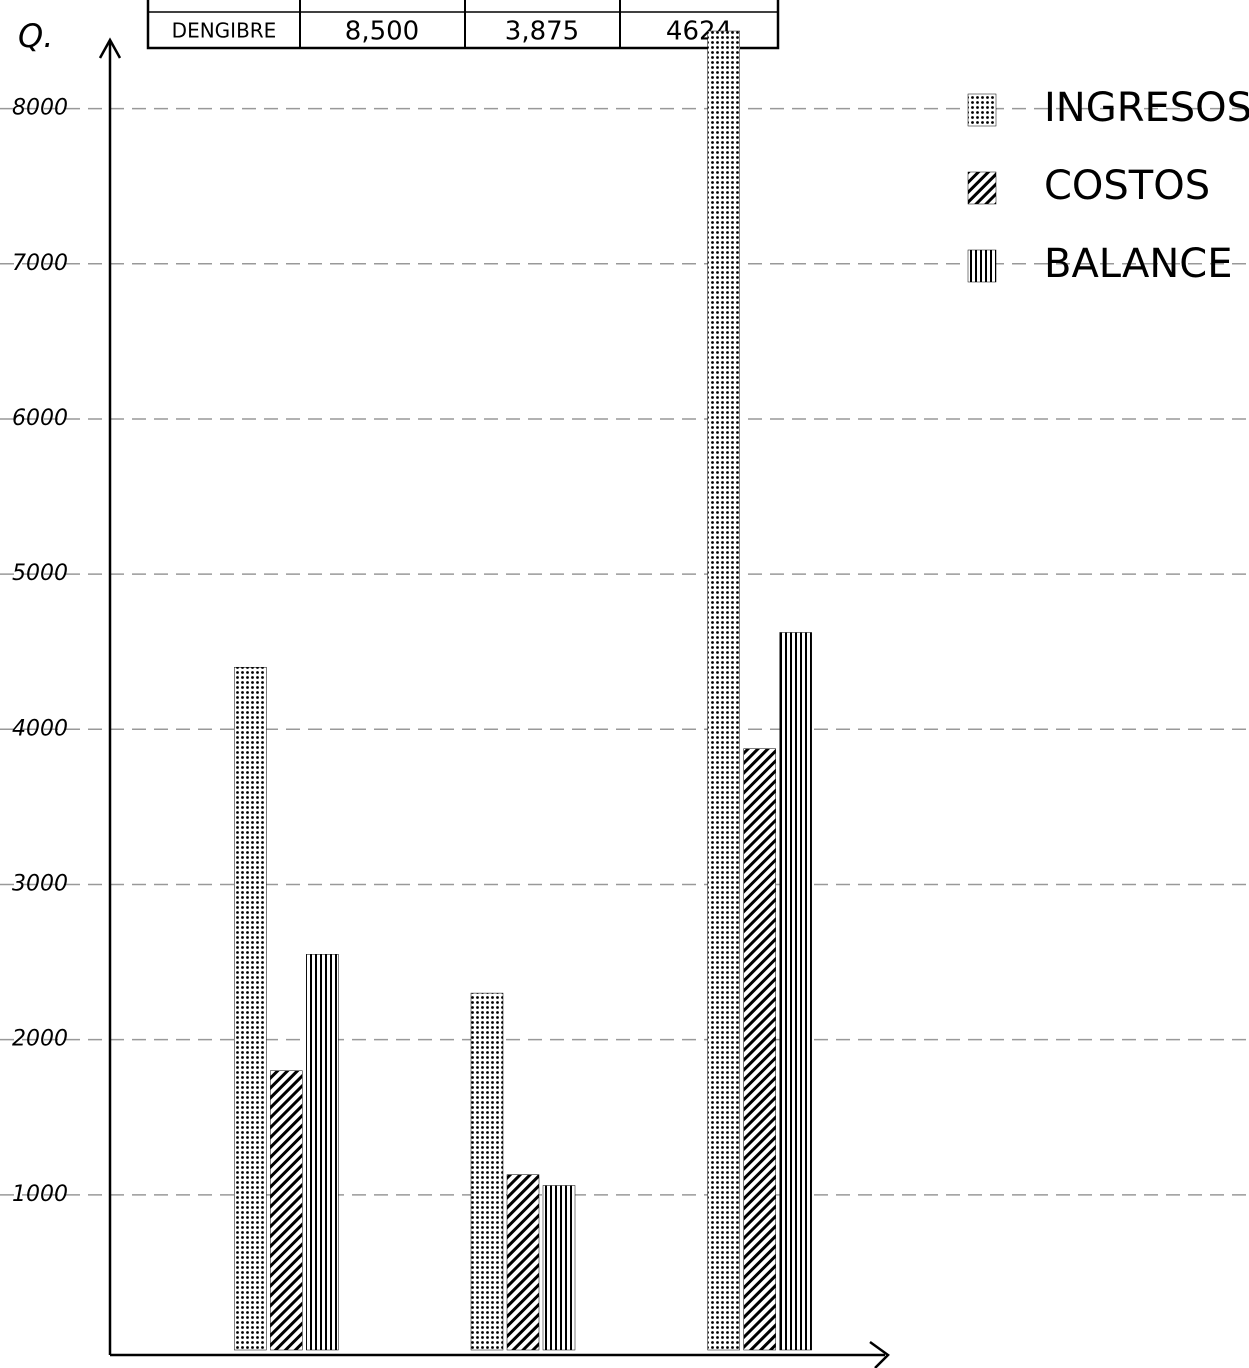 The height and width of the screenshot is (1368, 1249). I want to click on table-cell: 8,500, so click(382, 32).